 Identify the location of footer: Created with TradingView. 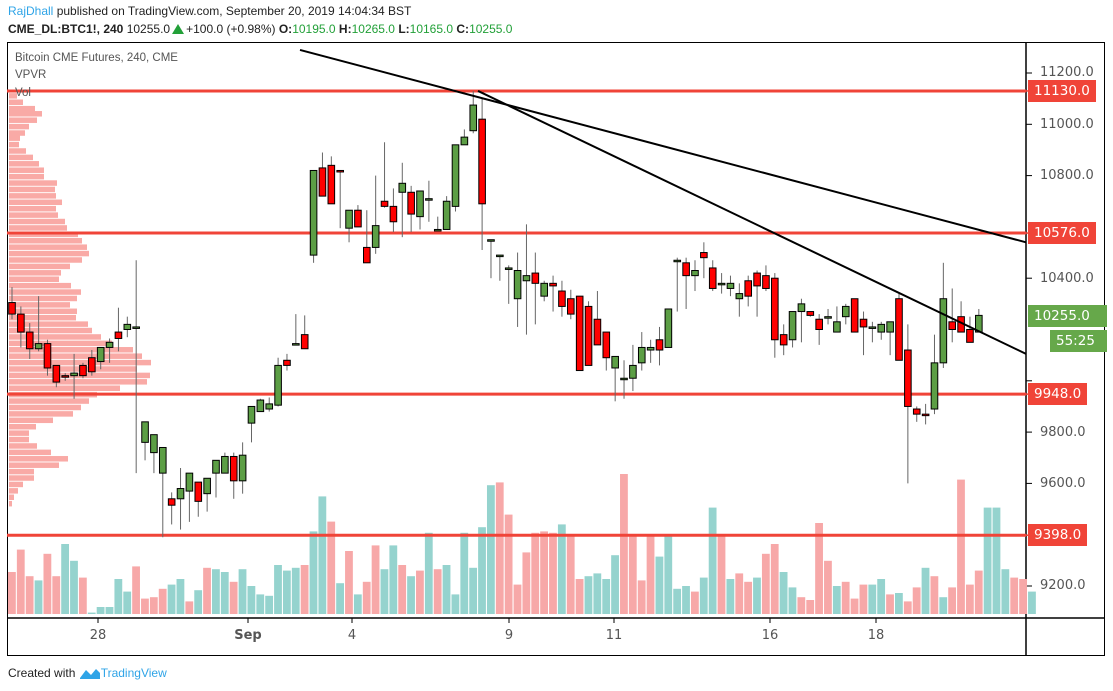
(87, 673).